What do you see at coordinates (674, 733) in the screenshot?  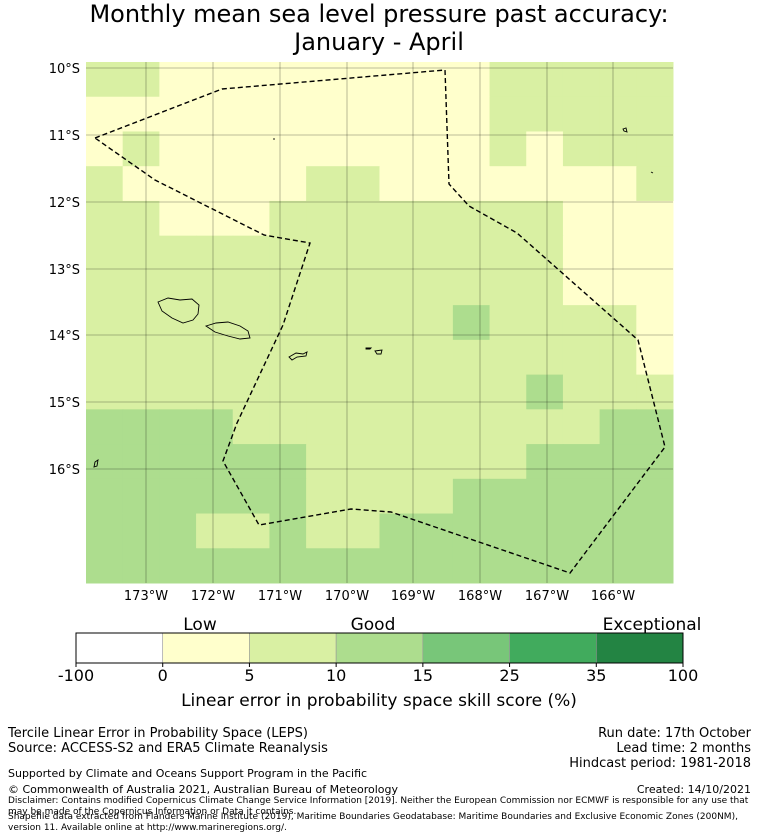 I see `run-date: Run date: 17th October` at bounding box center [674, 733].